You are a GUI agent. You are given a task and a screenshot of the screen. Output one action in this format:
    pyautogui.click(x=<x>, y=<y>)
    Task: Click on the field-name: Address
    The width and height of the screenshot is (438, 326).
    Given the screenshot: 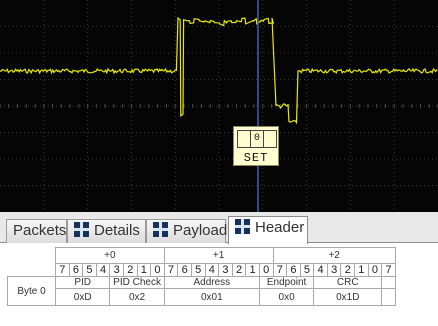 What is the action you would take?
    pyautogui.click(x=211, y=282)
    